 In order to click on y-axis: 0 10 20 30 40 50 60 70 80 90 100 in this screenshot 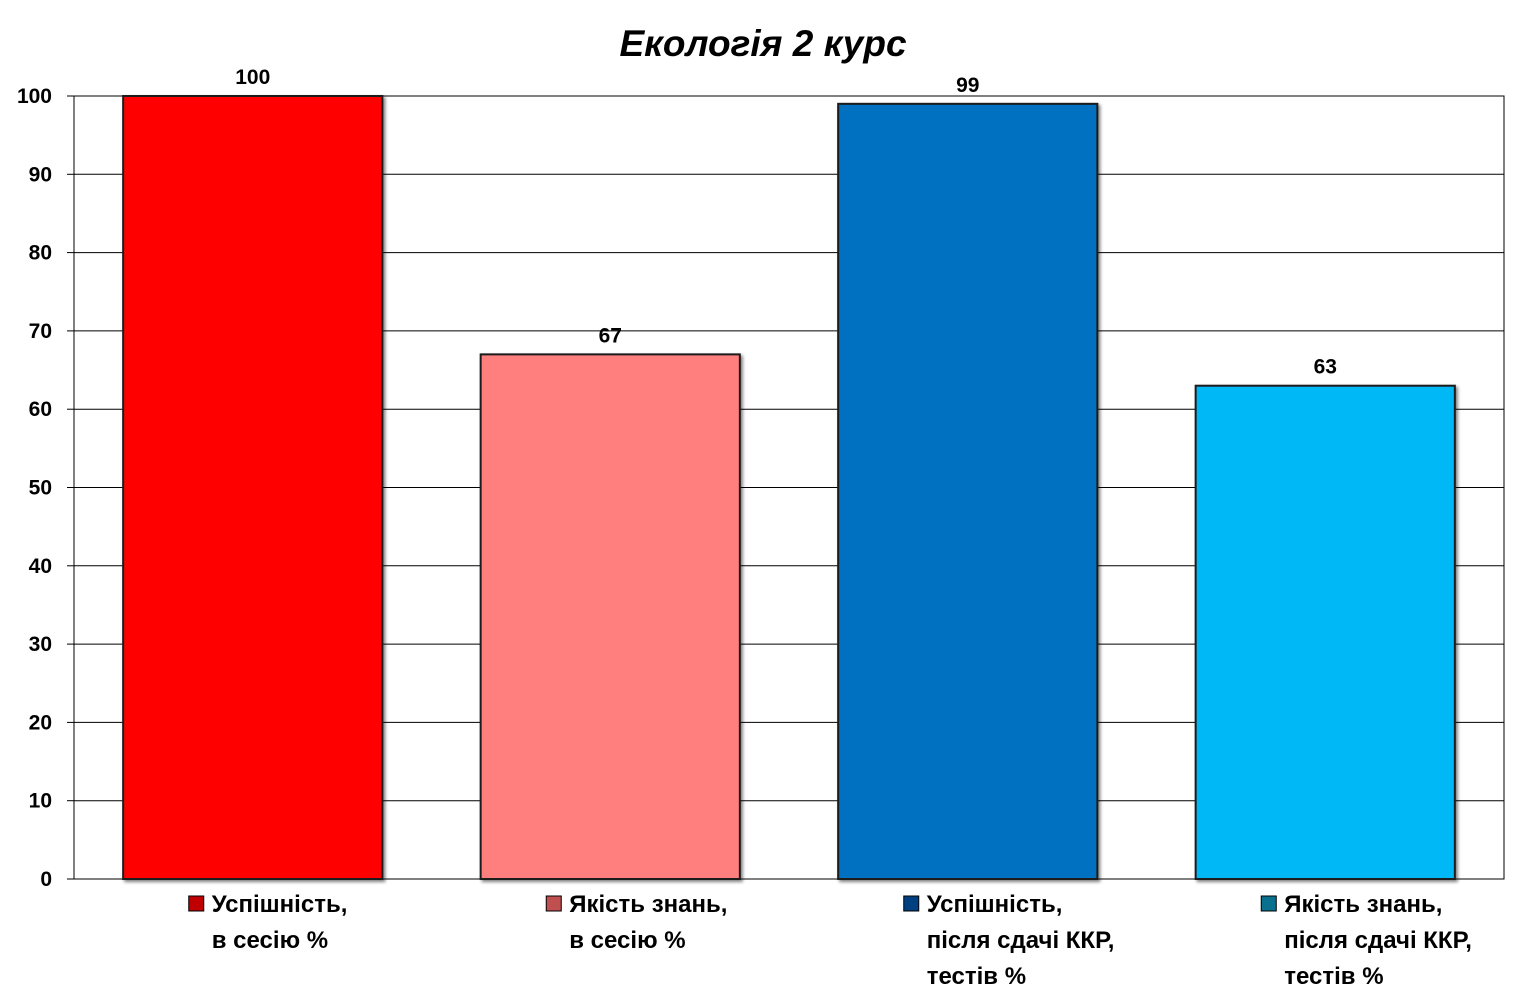, I will do `click(45, 488)`.